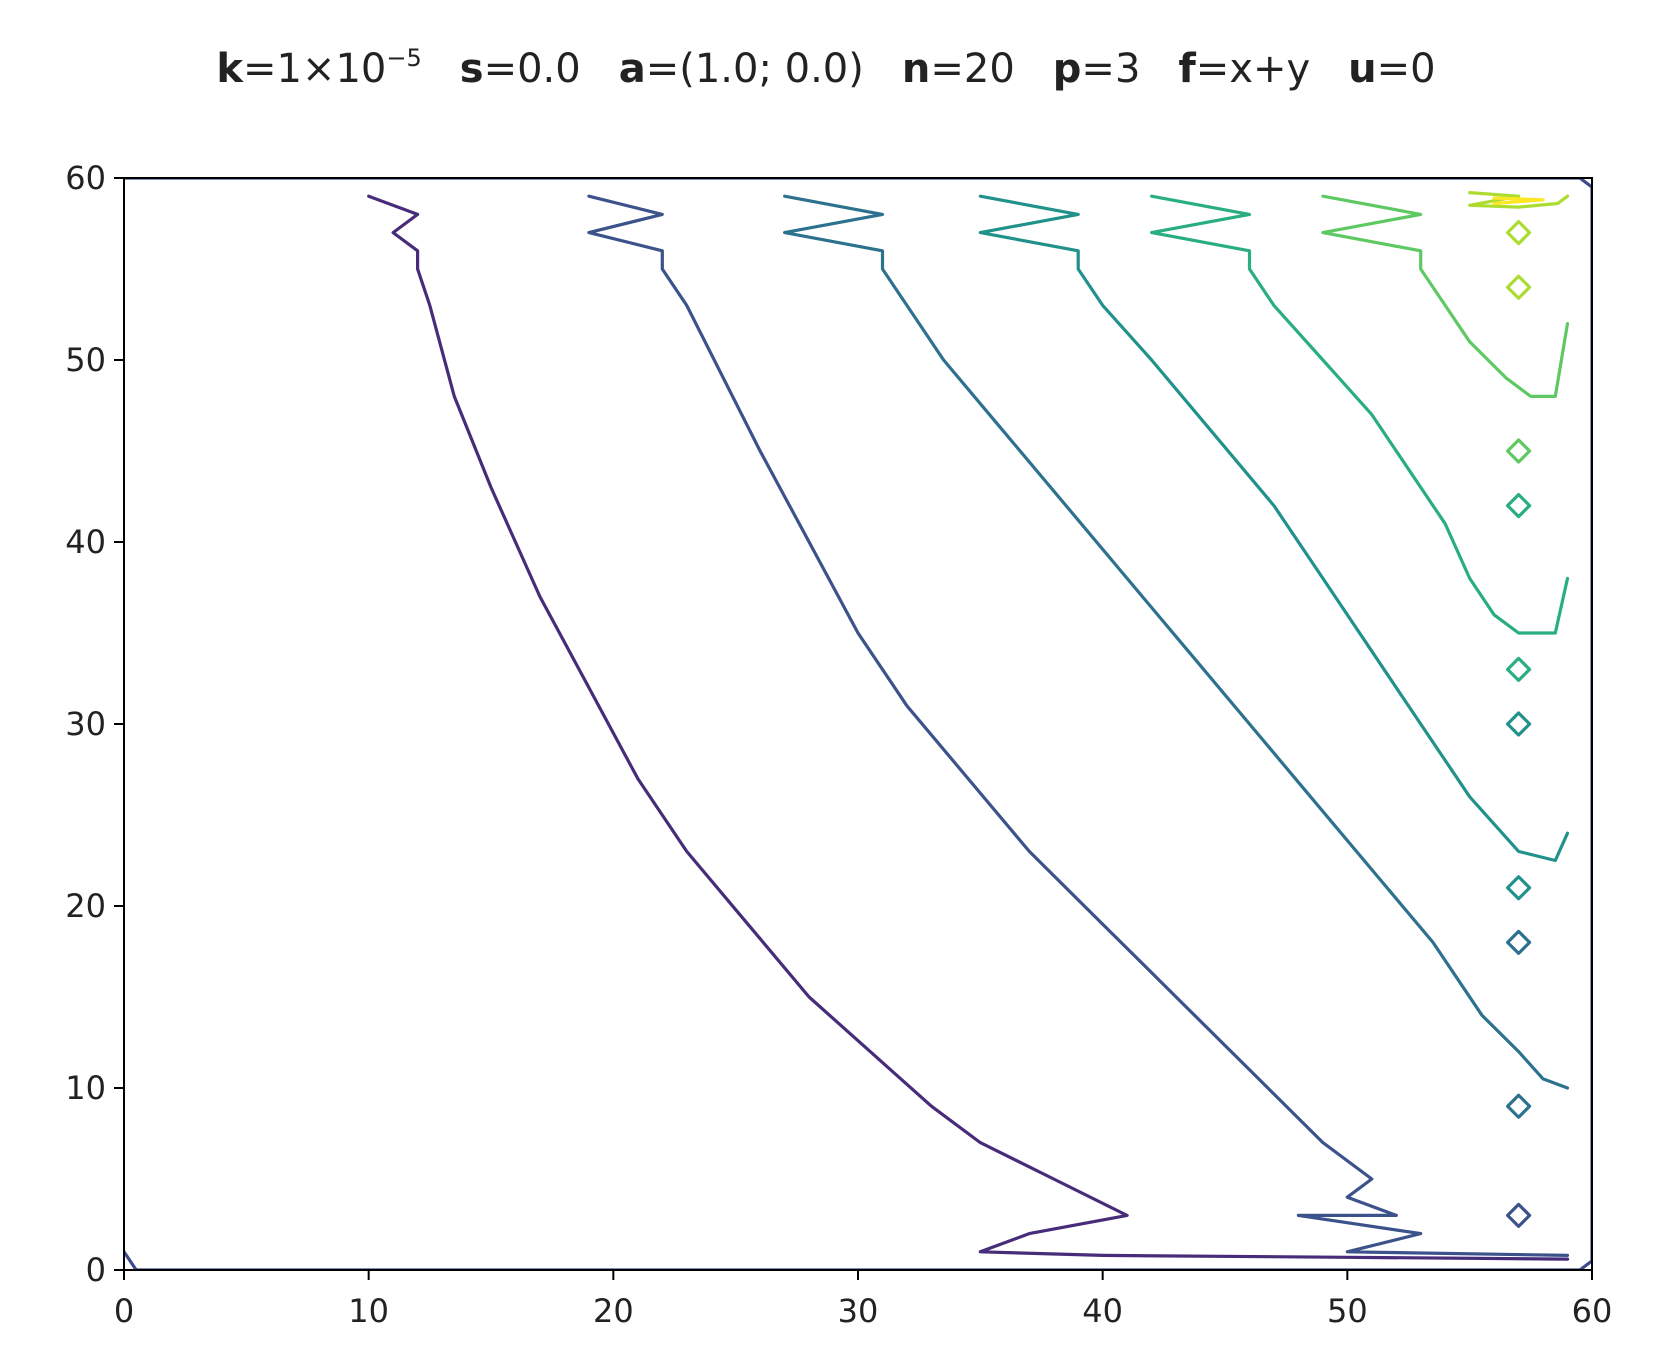 The image size is (1653, 1359). What do you see at coordinates (1253, 69) in the screenshot?
I see `title-param-value: =x+y` at bounding box center [1253, 69].